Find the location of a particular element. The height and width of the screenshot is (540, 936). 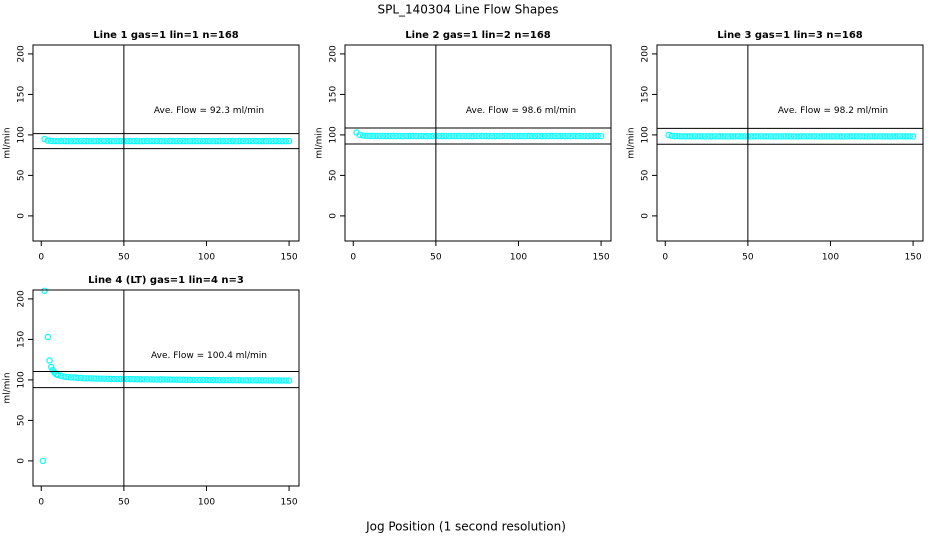

x-tick-label: 150 is located at coordinates (912, 258).